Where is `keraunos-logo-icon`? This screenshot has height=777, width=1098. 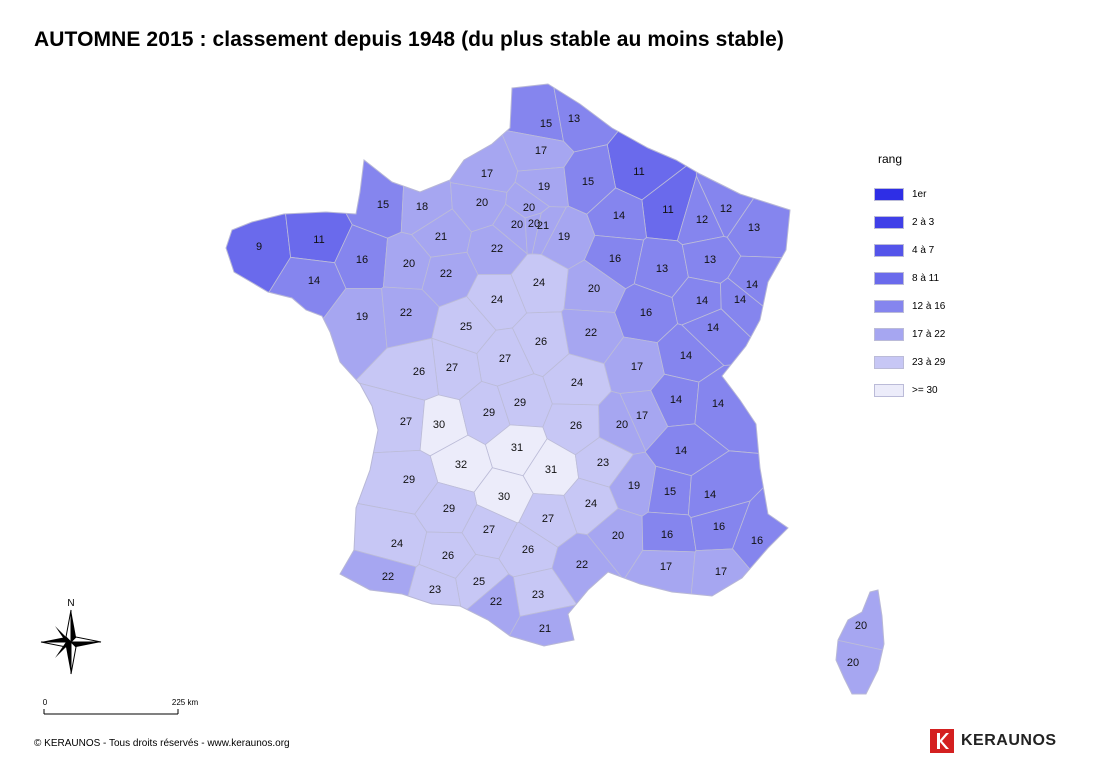
keraunos-logo-icon is located at coordinates (942, 741).